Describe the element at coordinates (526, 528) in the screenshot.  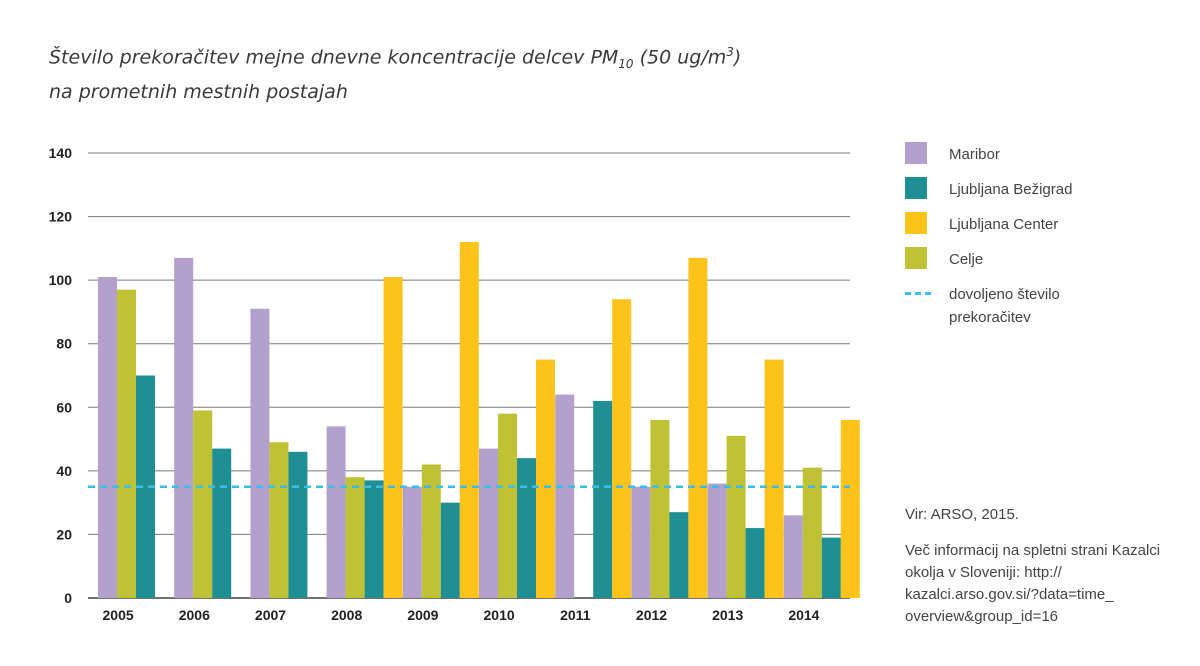
I see `bar-ljubljana-be-igrad-2010` at that location.